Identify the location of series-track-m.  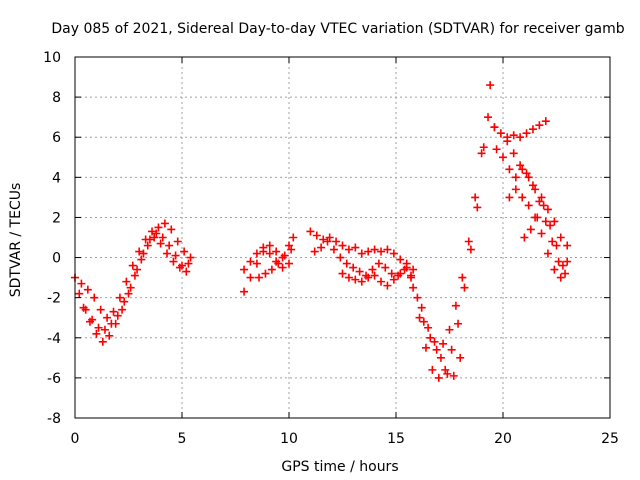
(520, 129).